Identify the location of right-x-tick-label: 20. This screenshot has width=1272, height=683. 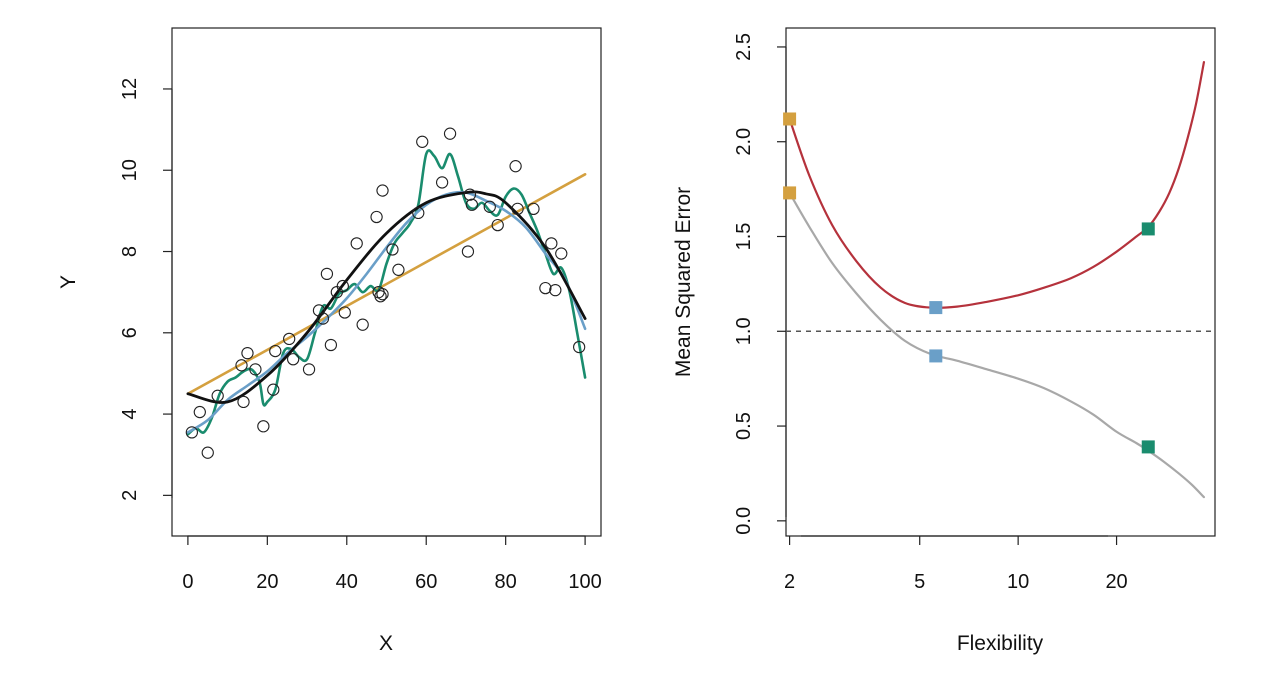
(1116, 582).